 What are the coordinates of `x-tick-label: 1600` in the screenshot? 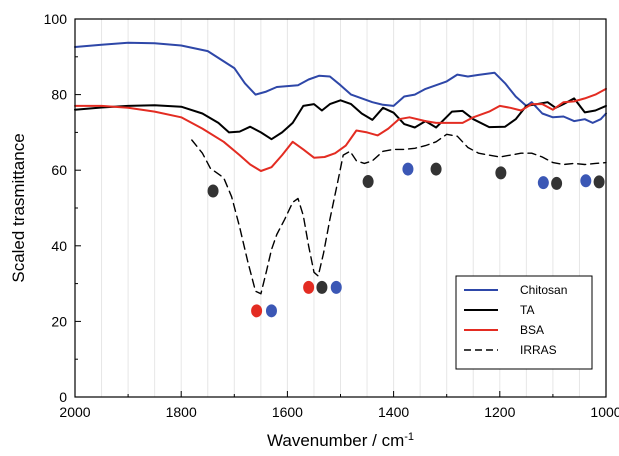 It's located at (287, 412).